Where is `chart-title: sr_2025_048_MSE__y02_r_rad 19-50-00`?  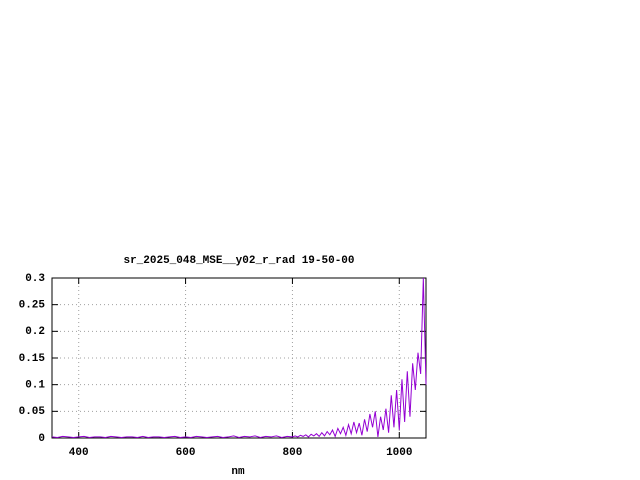 chart-title: sr_2025_048_MSE__y02_r_rad 19-50-00 is located at coordinates (238, 261).